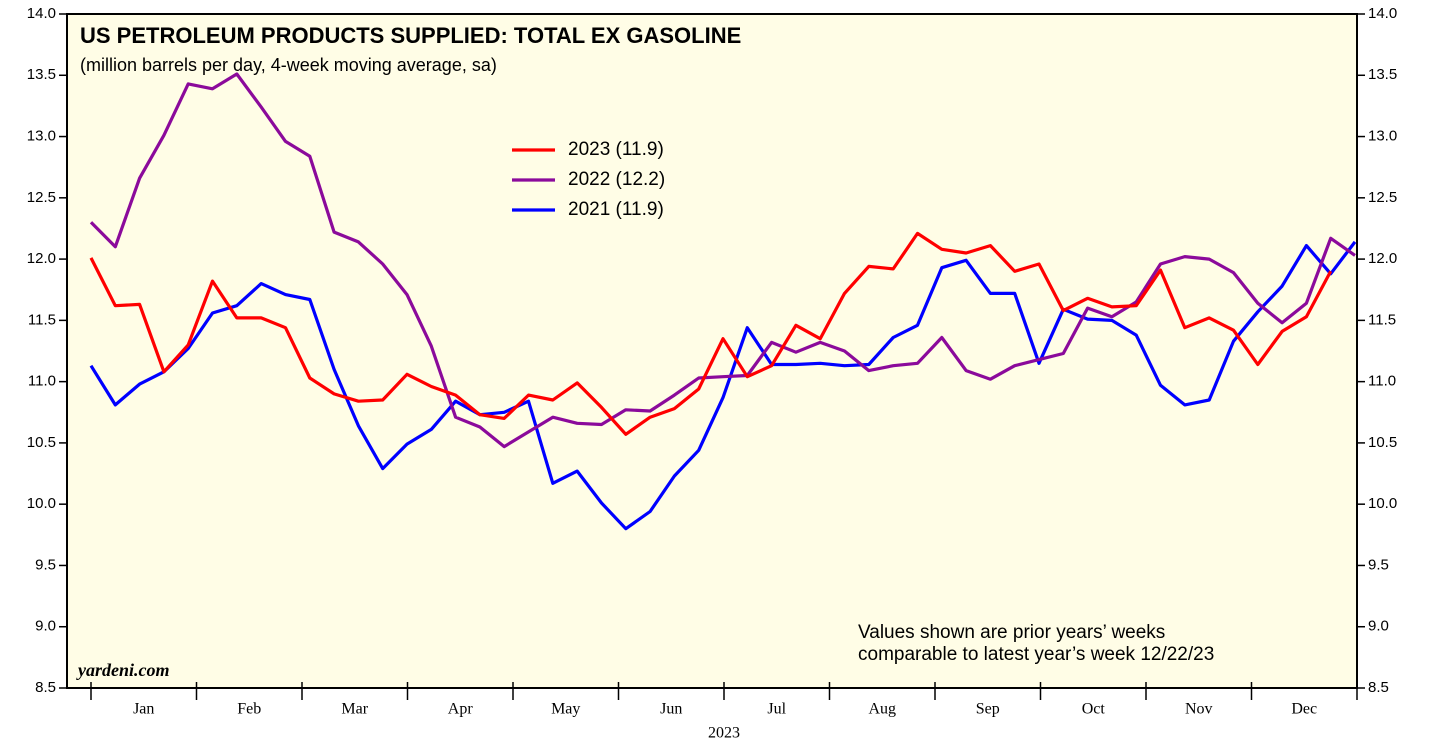 This screenshot has height=744, width=1438. What do you see at coordinates (1382, 319) in the screenshot?
I see `y2-tick-label: 11.5` at bounding box center [1382, 319].